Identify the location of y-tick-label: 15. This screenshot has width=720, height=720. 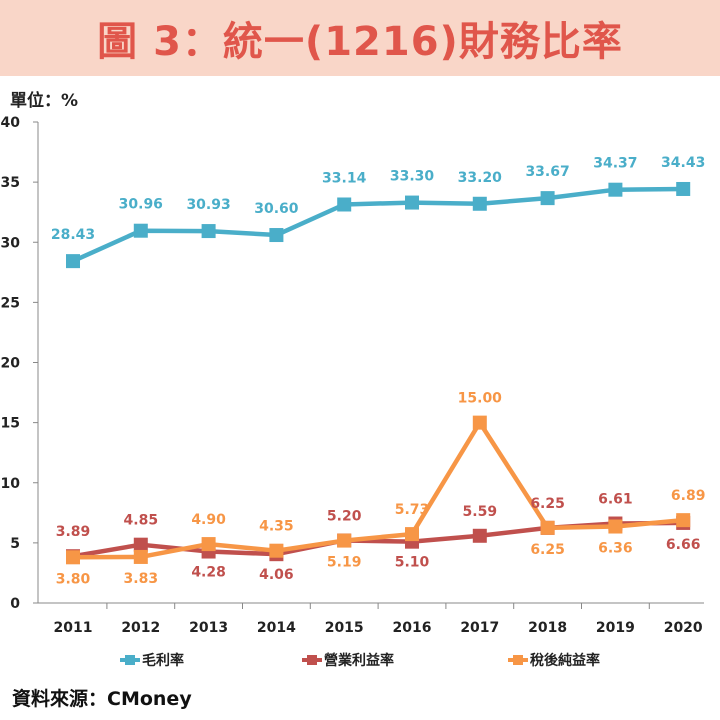
(10, 424).